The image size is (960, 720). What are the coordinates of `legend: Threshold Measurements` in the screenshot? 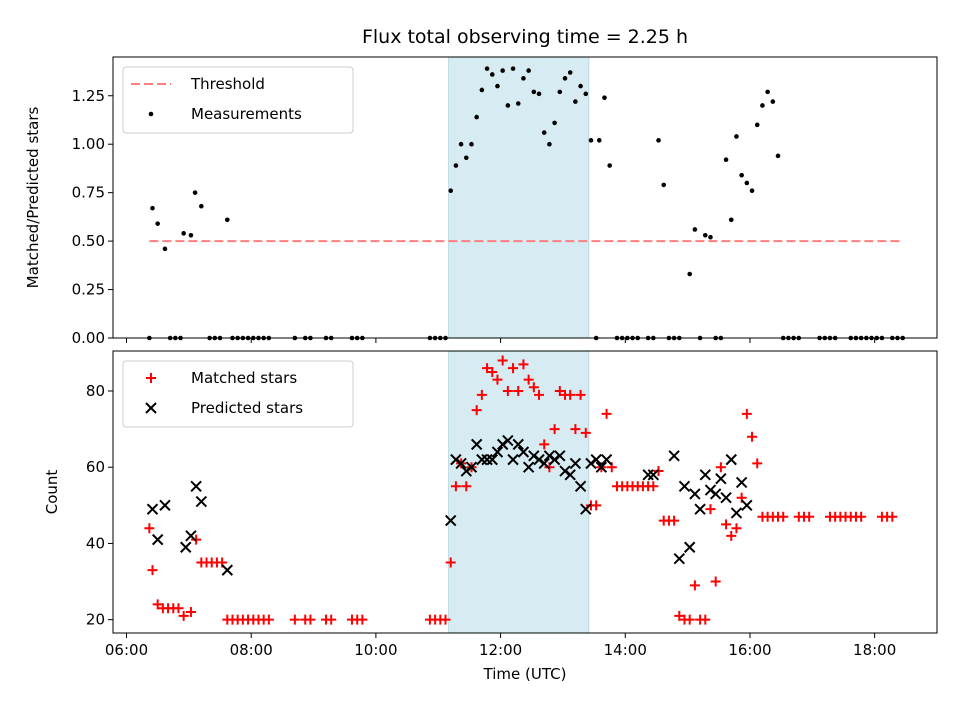 It's located at (238, 100).